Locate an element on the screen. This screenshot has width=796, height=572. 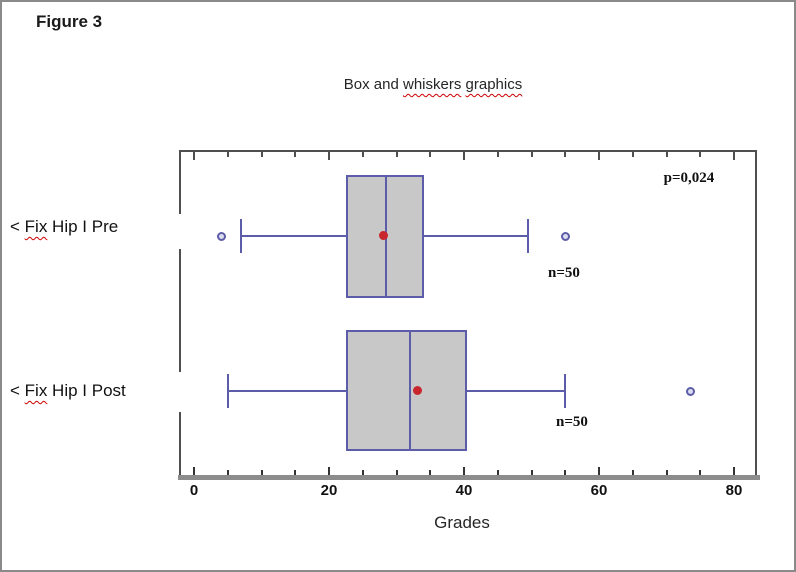
plot-frame-right is located at coordinates (756, 312).